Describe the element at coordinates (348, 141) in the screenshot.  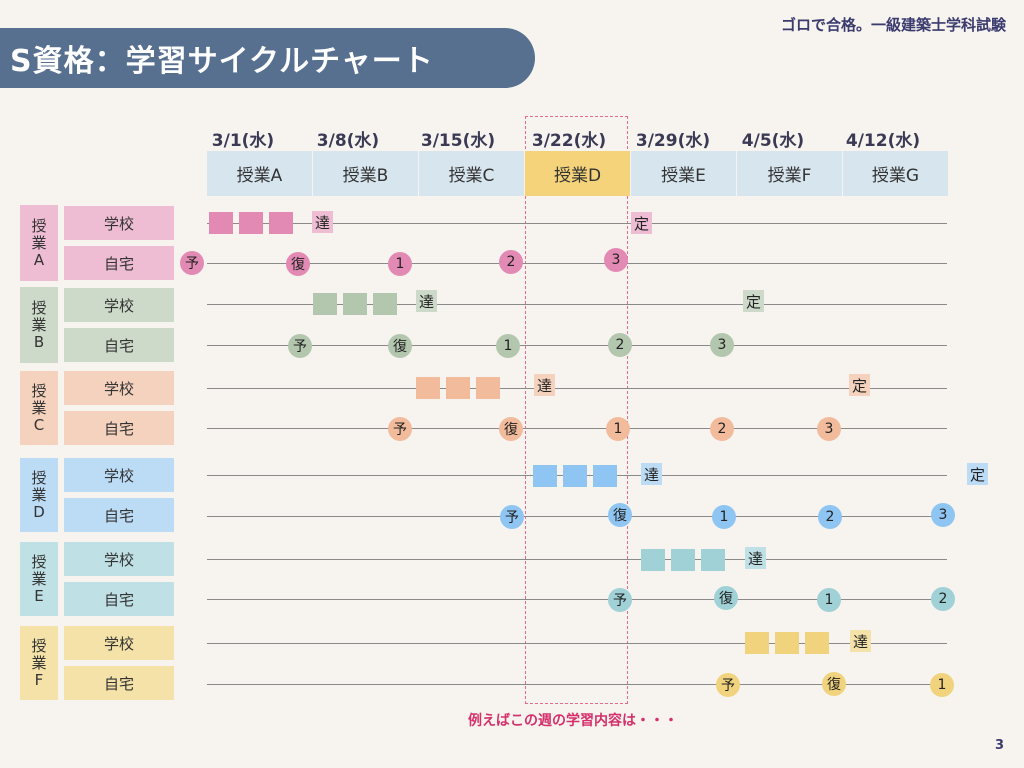
I see `date-label: 3/8(水)` at that location.